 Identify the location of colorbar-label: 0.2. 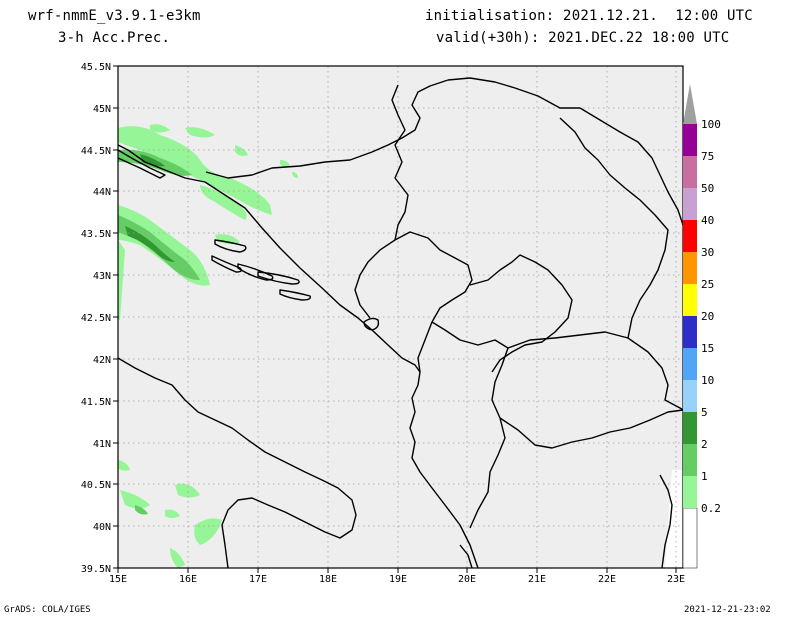
(711, 508).